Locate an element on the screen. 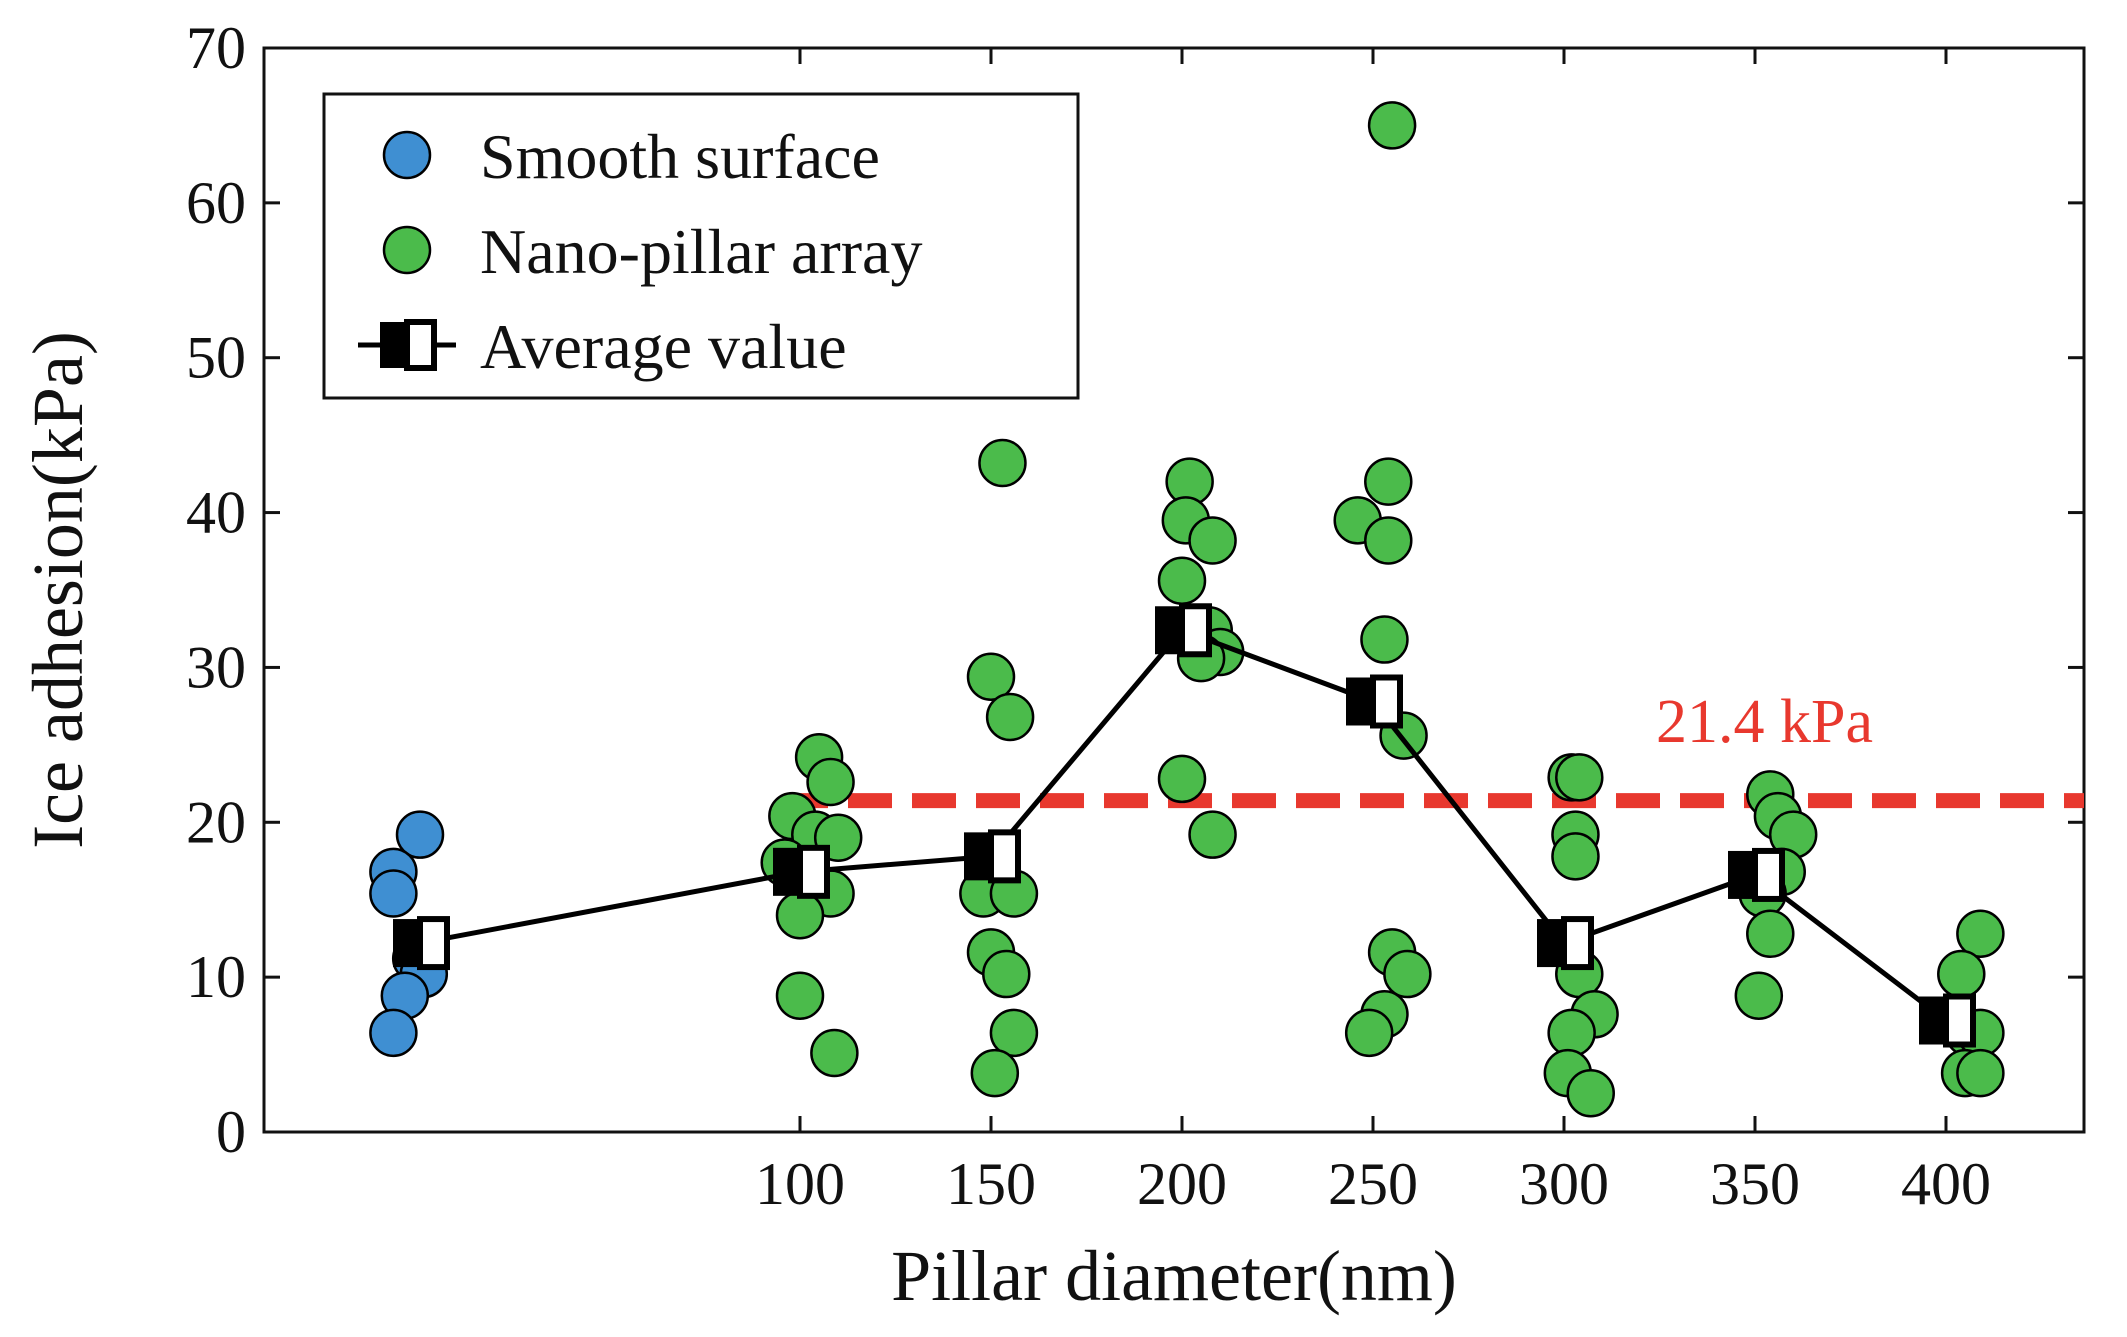  legend-pillar-label: Nano-pillar array is located at coordinates (701, 251).